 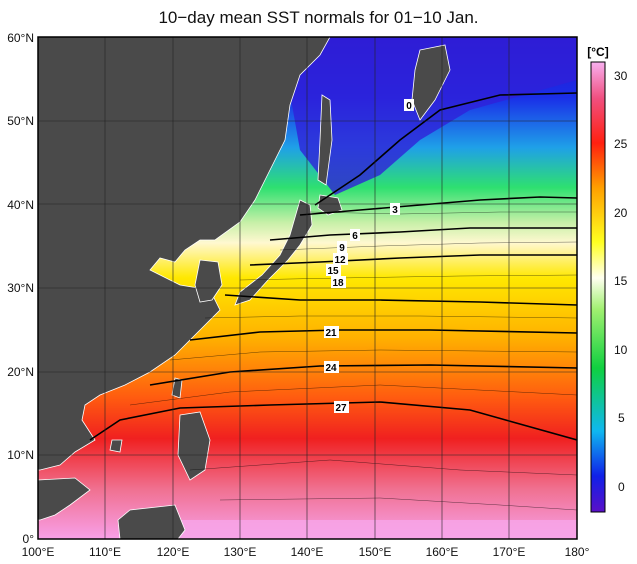 What do you see at coordinates (442, 552) in the screenshot?
I see `lon-tick-160e: 160°E` at bounding box center [442, 552].